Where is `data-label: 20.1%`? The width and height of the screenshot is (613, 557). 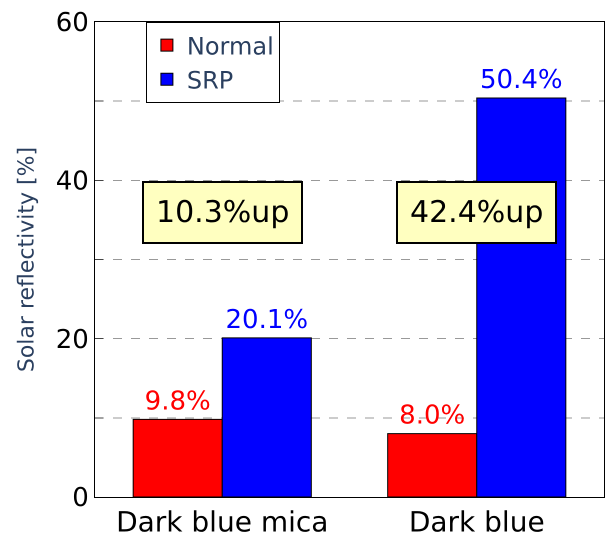
data-label: 20.1% is located at coordinates (266, 319).